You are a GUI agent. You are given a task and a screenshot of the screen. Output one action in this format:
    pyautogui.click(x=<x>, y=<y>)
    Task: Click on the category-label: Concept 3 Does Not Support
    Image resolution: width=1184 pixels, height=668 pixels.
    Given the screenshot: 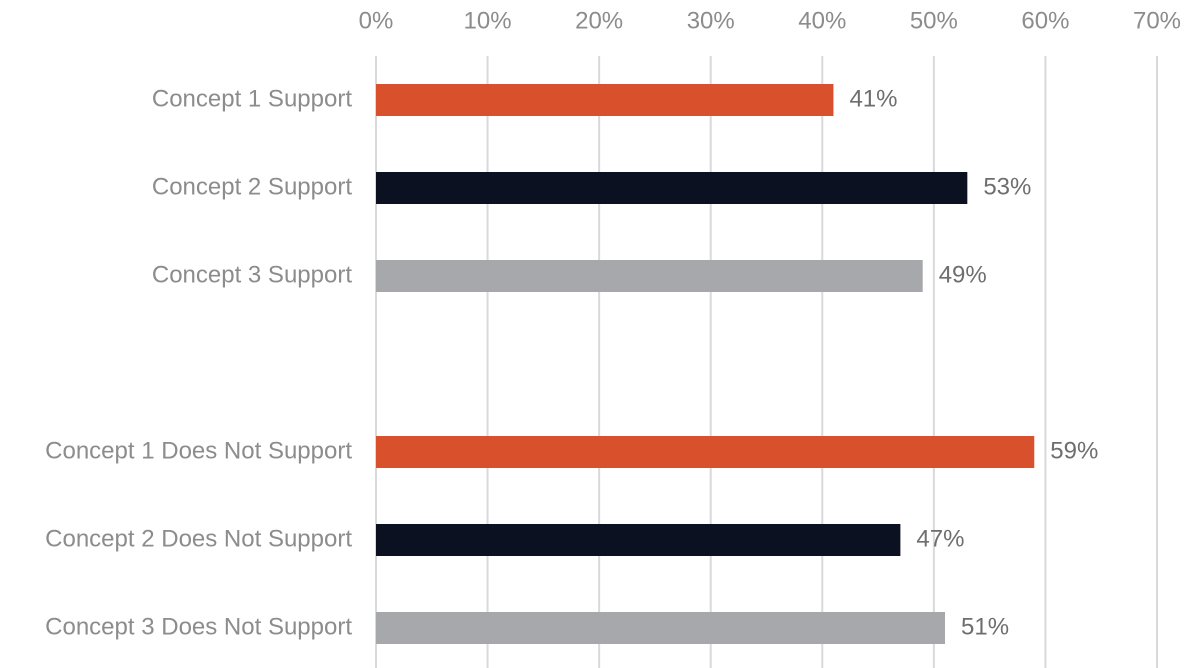 What is the action you would take?
    pyautogui.click(x=198, y=626)
    